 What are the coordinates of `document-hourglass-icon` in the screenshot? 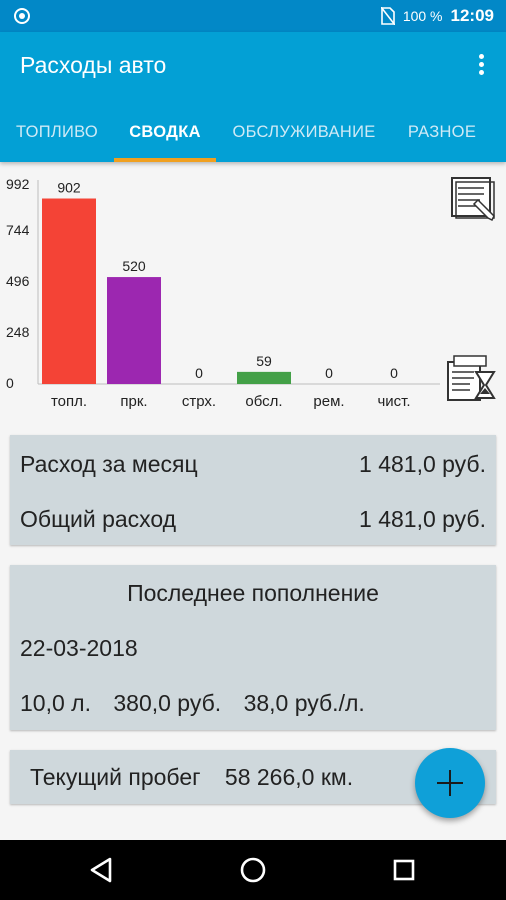 It's located at (471, 379).